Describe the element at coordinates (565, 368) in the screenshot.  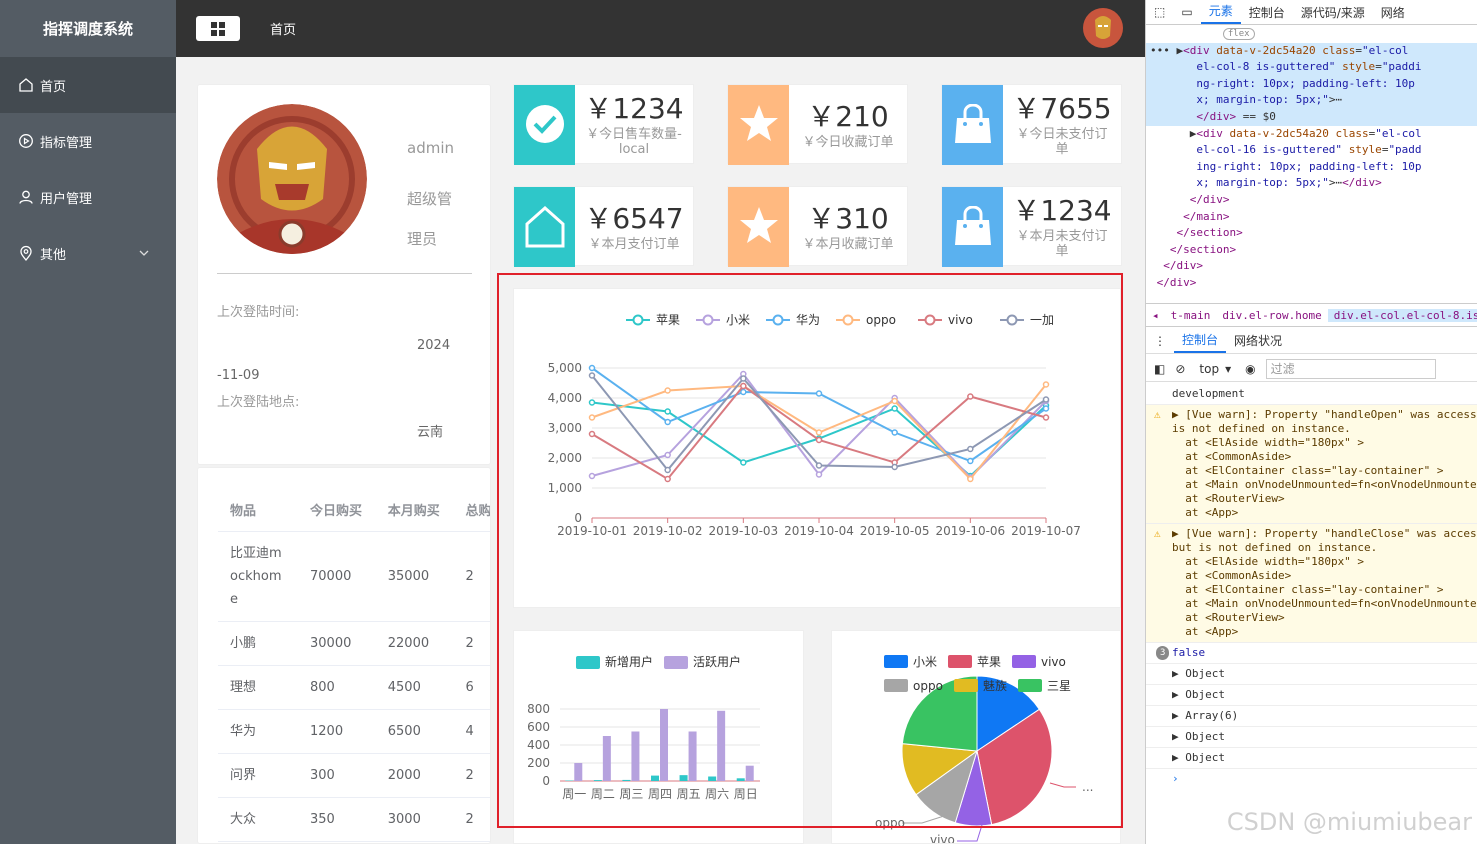
I see `y-tick-label: 5,000` at that location.